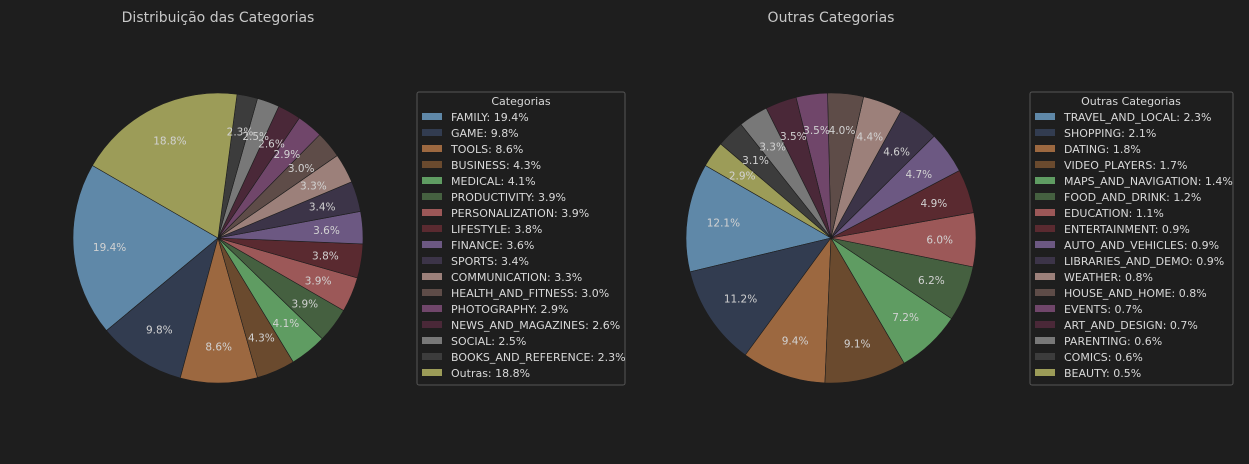 This screenshot has height=464, width=1249. I want to click on slice-percent-label: 7.2%, so click(905, 318).